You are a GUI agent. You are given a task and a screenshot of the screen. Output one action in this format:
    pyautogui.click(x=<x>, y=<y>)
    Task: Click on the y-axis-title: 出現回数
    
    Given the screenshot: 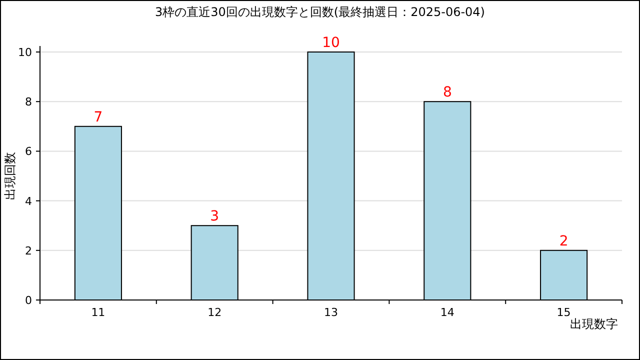 What is the action you would take?
    pyautogui.click(x=10, y=176)
    